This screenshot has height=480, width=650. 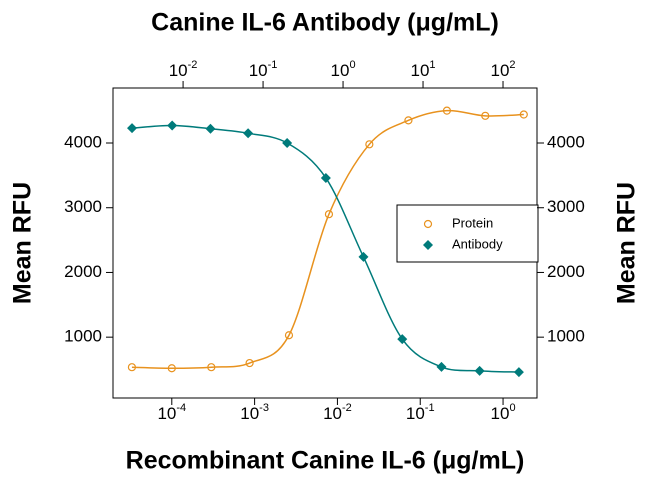 I want to click on x-tick-label: 10², so click(x=502, y=70).